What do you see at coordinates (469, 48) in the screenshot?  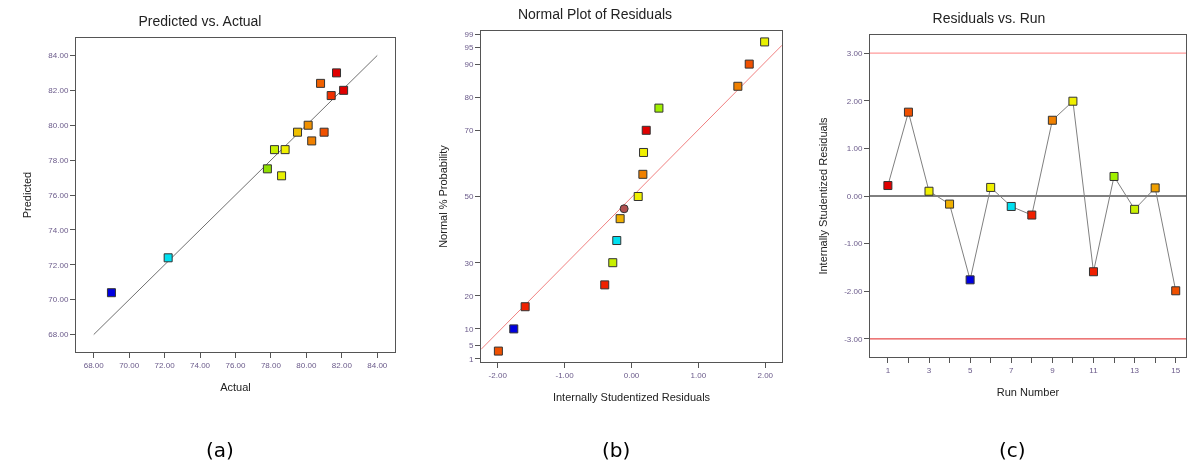 I see `y-tick-label: 95` at bounding box center [469, 48].